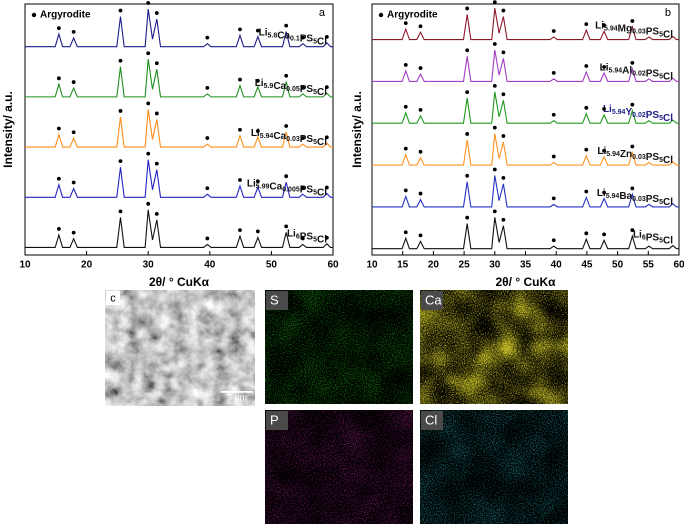 This screenshot has height=531, width=685. I want to click on sem-image, so click(180, 348).